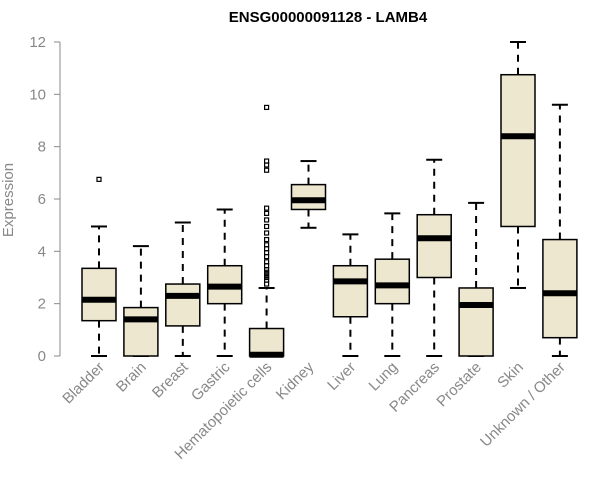  I want to click on x-tick-label: Kidney, so click(295, 380).